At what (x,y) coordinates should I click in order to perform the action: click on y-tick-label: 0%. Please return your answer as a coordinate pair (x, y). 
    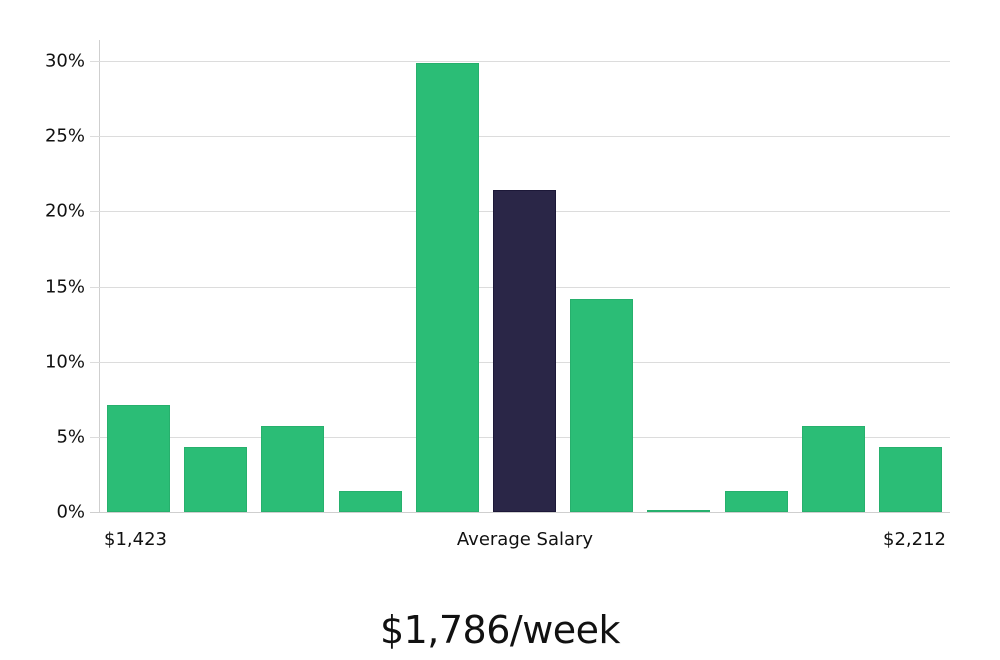
    Looking at the image, I should click on (70, 512).